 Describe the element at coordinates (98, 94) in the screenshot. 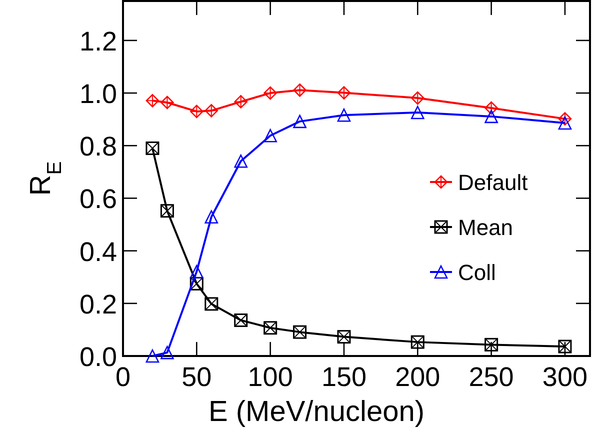

I see `y-tick-label: 1.0` at that location.